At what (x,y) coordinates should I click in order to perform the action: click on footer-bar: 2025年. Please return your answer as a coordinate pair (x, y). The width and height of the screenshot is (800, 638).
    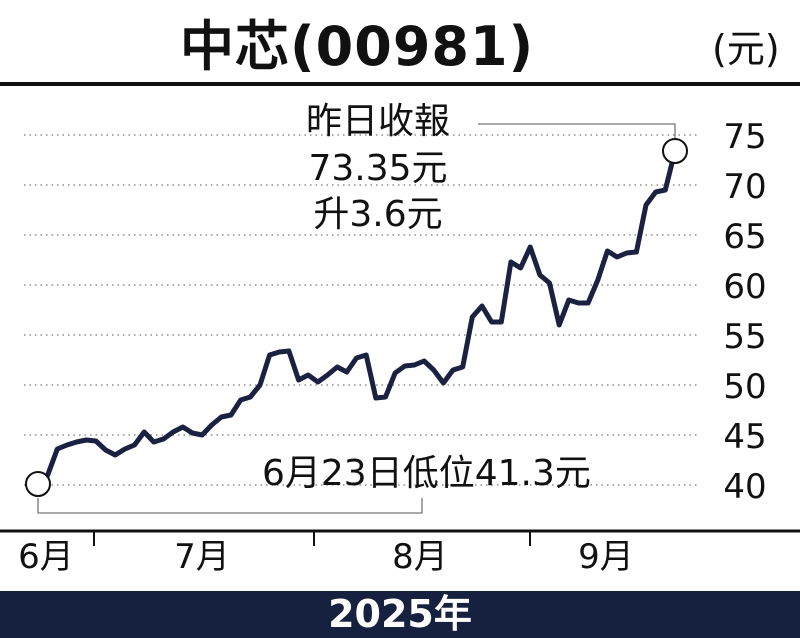
    Looking at the image, I should click on (400, 614).